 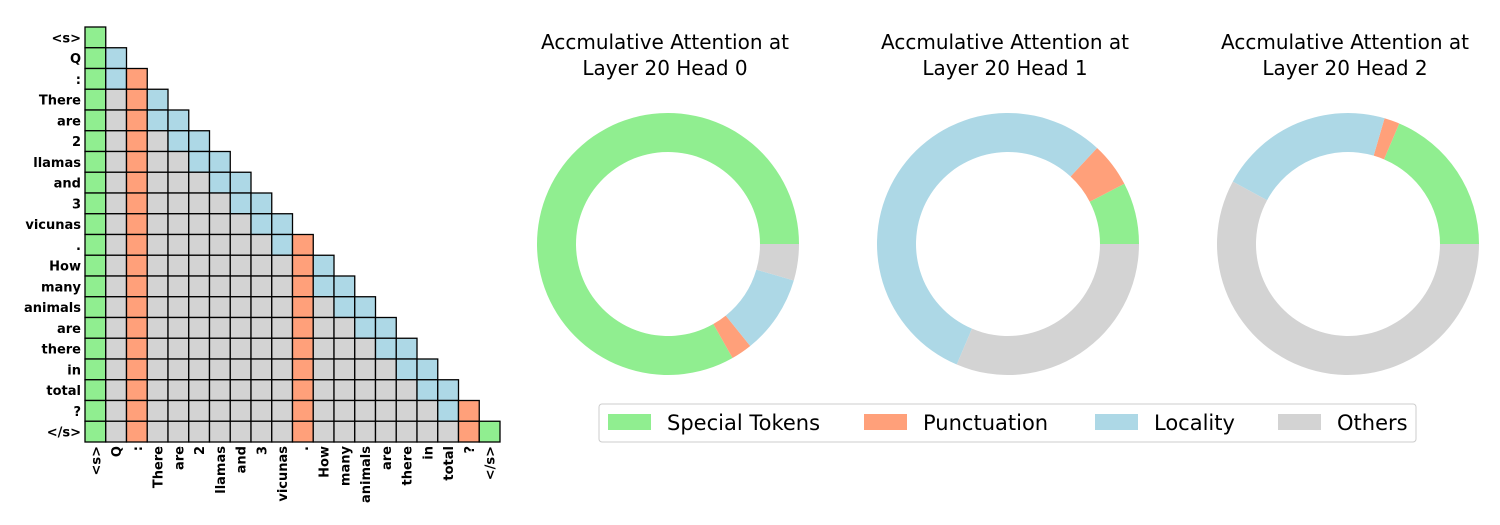 What do you see at coordinates (743, 423) in the screenshot?
I see `legend-label-special-tokens: Special Tokens` at bounding box center [743, 423].